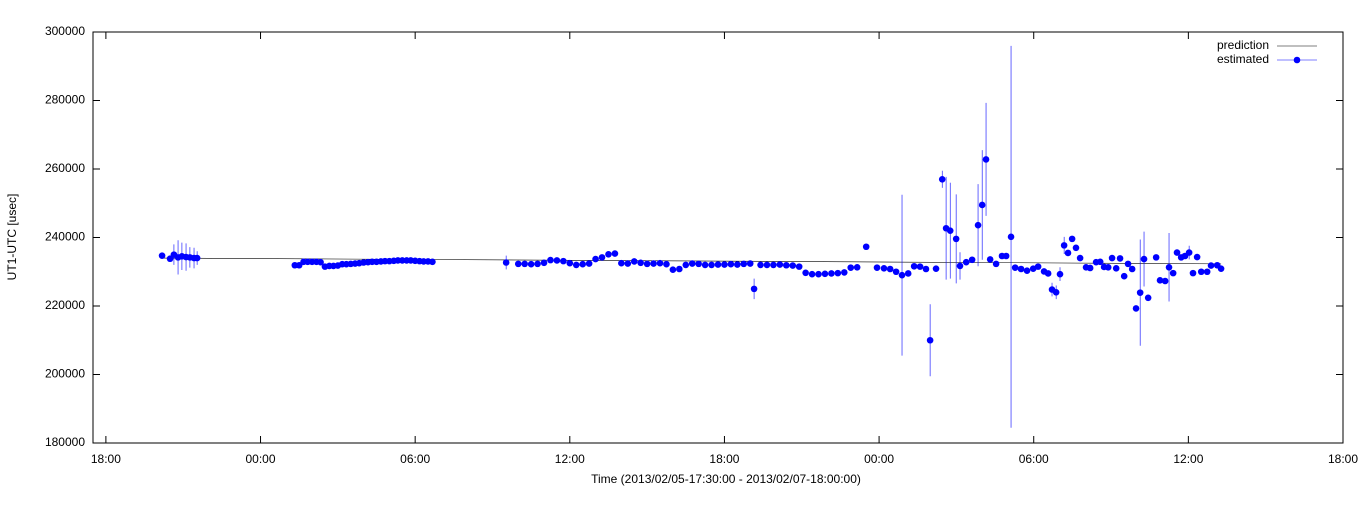  What do you see at coordinates (65, 374) in the screenshot?
I see `y-tick-label: 200000` at bounding box center [65, 374].